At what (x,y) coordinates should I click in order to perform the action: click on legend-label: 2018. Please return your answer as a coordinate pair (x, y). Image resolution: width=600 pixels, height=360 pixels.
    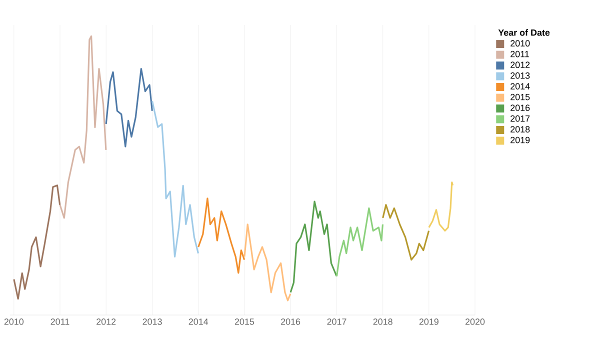
    Looking at the image, I should click on (520, 129).